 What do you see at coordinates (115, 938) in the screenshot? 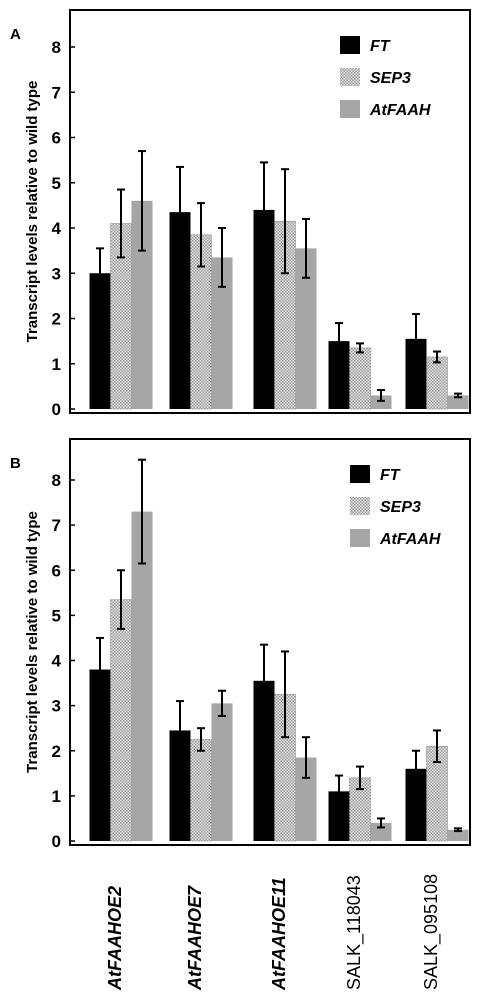
I see `x-tick-label-0: AtFAAHOE2` at bounding box center [115, 938].